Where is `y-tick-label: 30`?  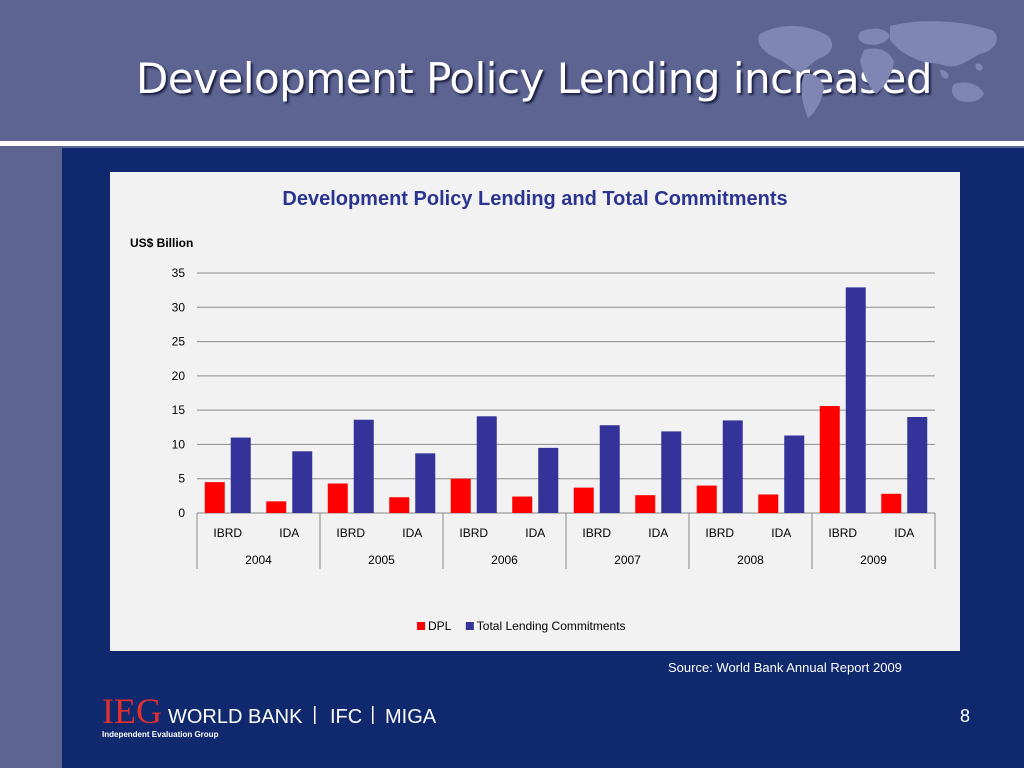
y-tick-label: 30 is located at coordinates (179, 307).